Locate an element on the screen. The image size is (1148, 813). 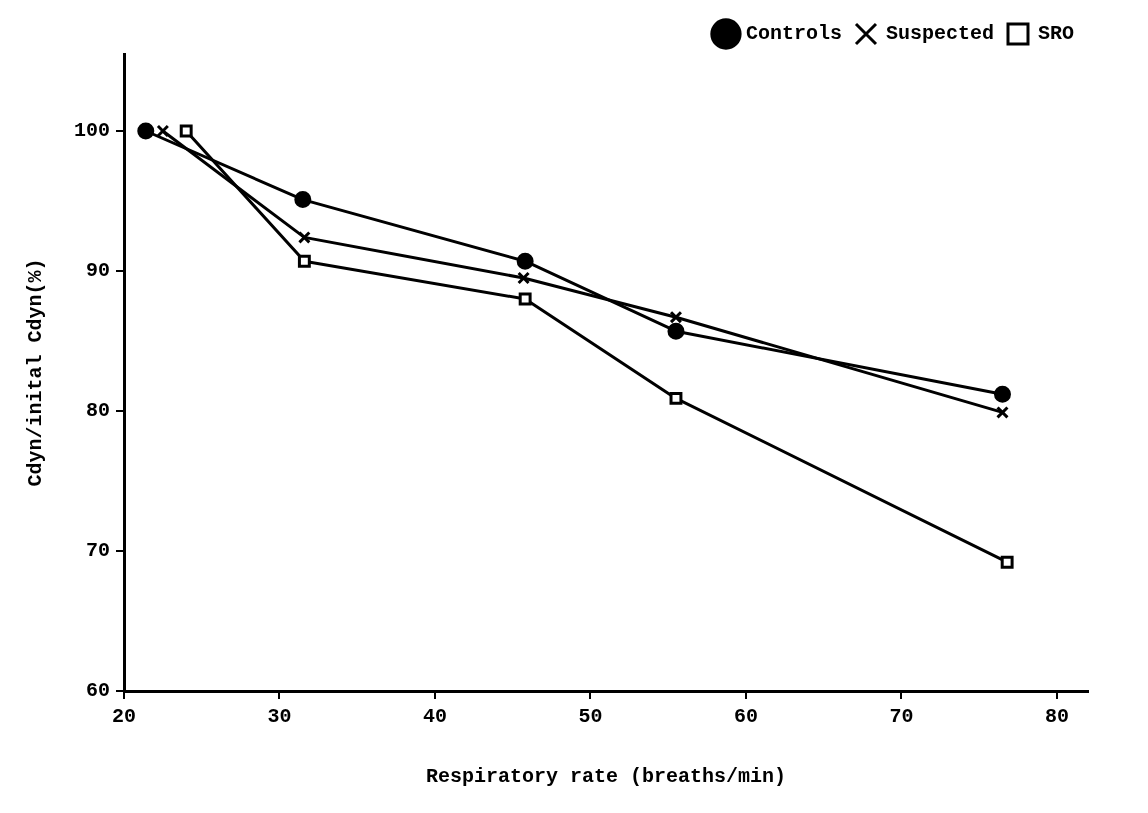
x-tick-label: 30 is located at coordinates (279, 717).